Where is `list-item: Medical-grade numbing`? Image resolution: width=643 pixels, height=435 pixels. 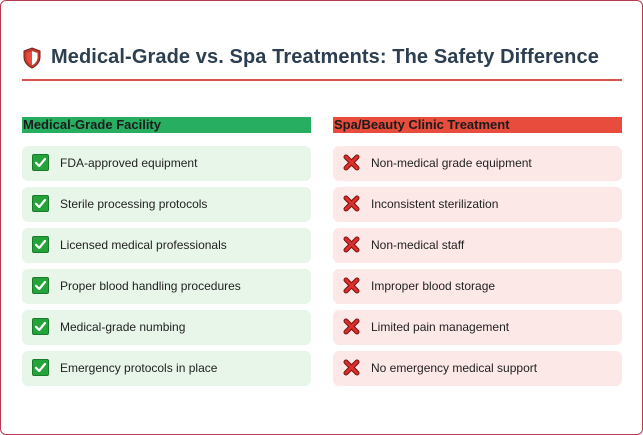
list-item: Medical-grade numbing is located at coordinates (166, 327).